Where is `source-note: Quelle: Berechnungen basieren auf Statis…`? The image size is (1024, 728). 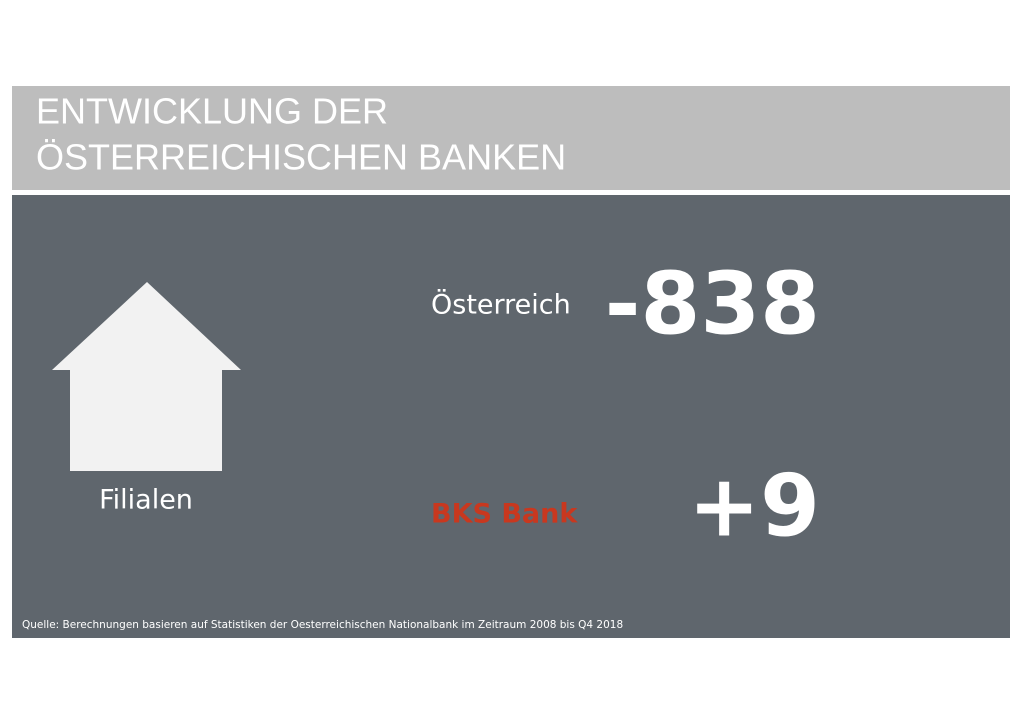
source-note: Quelle: Berechnungen basieren auf Statis… is located at coordinates (322, 625).